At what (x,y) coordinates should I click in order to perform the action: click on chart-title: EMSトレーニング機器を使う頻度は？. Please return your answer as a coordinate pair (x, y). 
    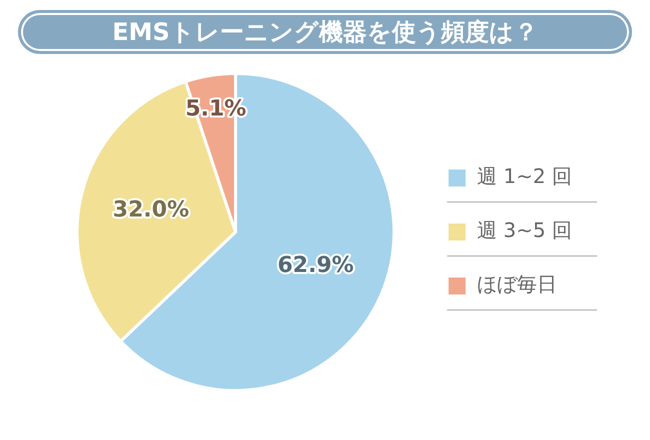
    Looking at the image, I should click on (325, 32).